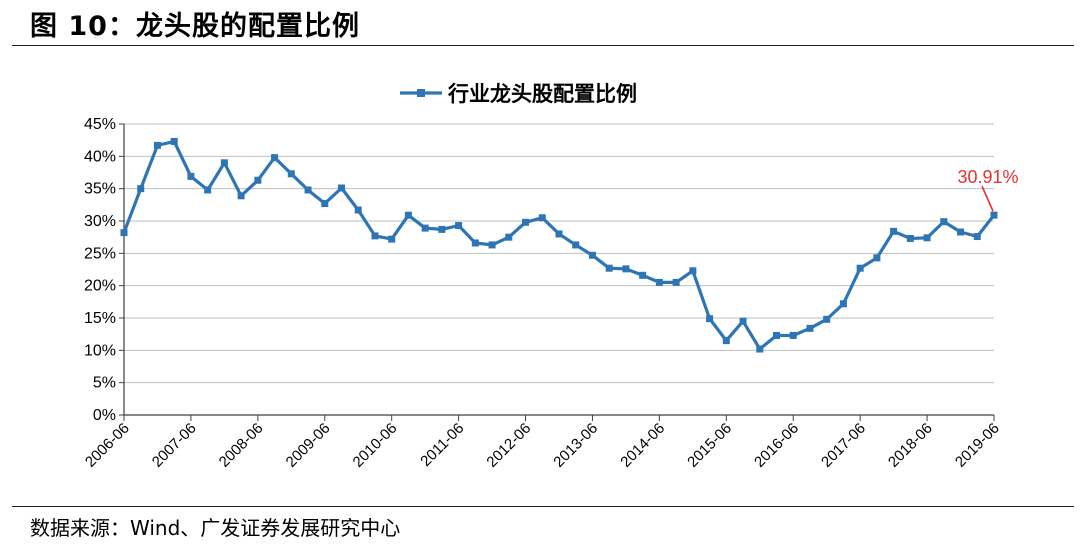 The width and height of the screenshot is (1080, 548). What do you see at coordinates (104, 383) in the screenshot?
I see `y-tick-label: 5%` at bounding box center [104, 383].